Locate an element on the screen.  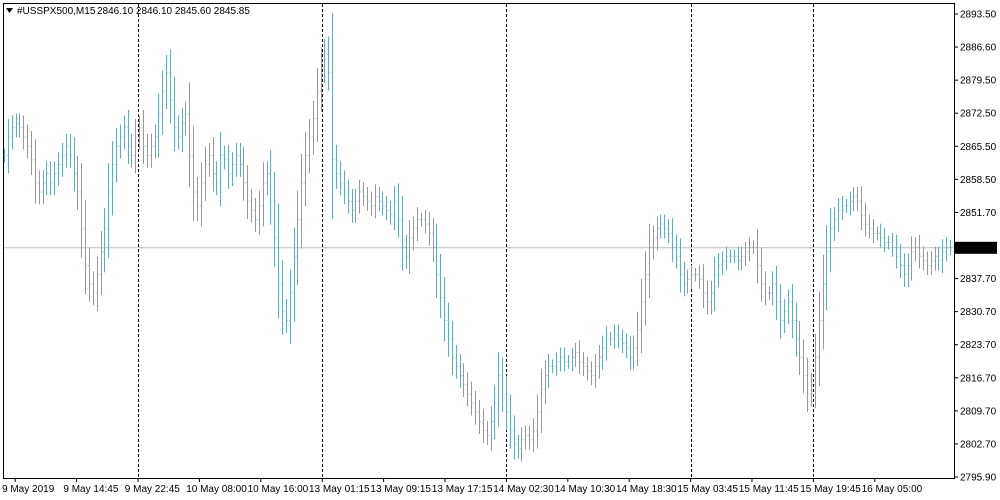
x-tick-label: 15 May 11:45 is located at coordinates (769, 489).